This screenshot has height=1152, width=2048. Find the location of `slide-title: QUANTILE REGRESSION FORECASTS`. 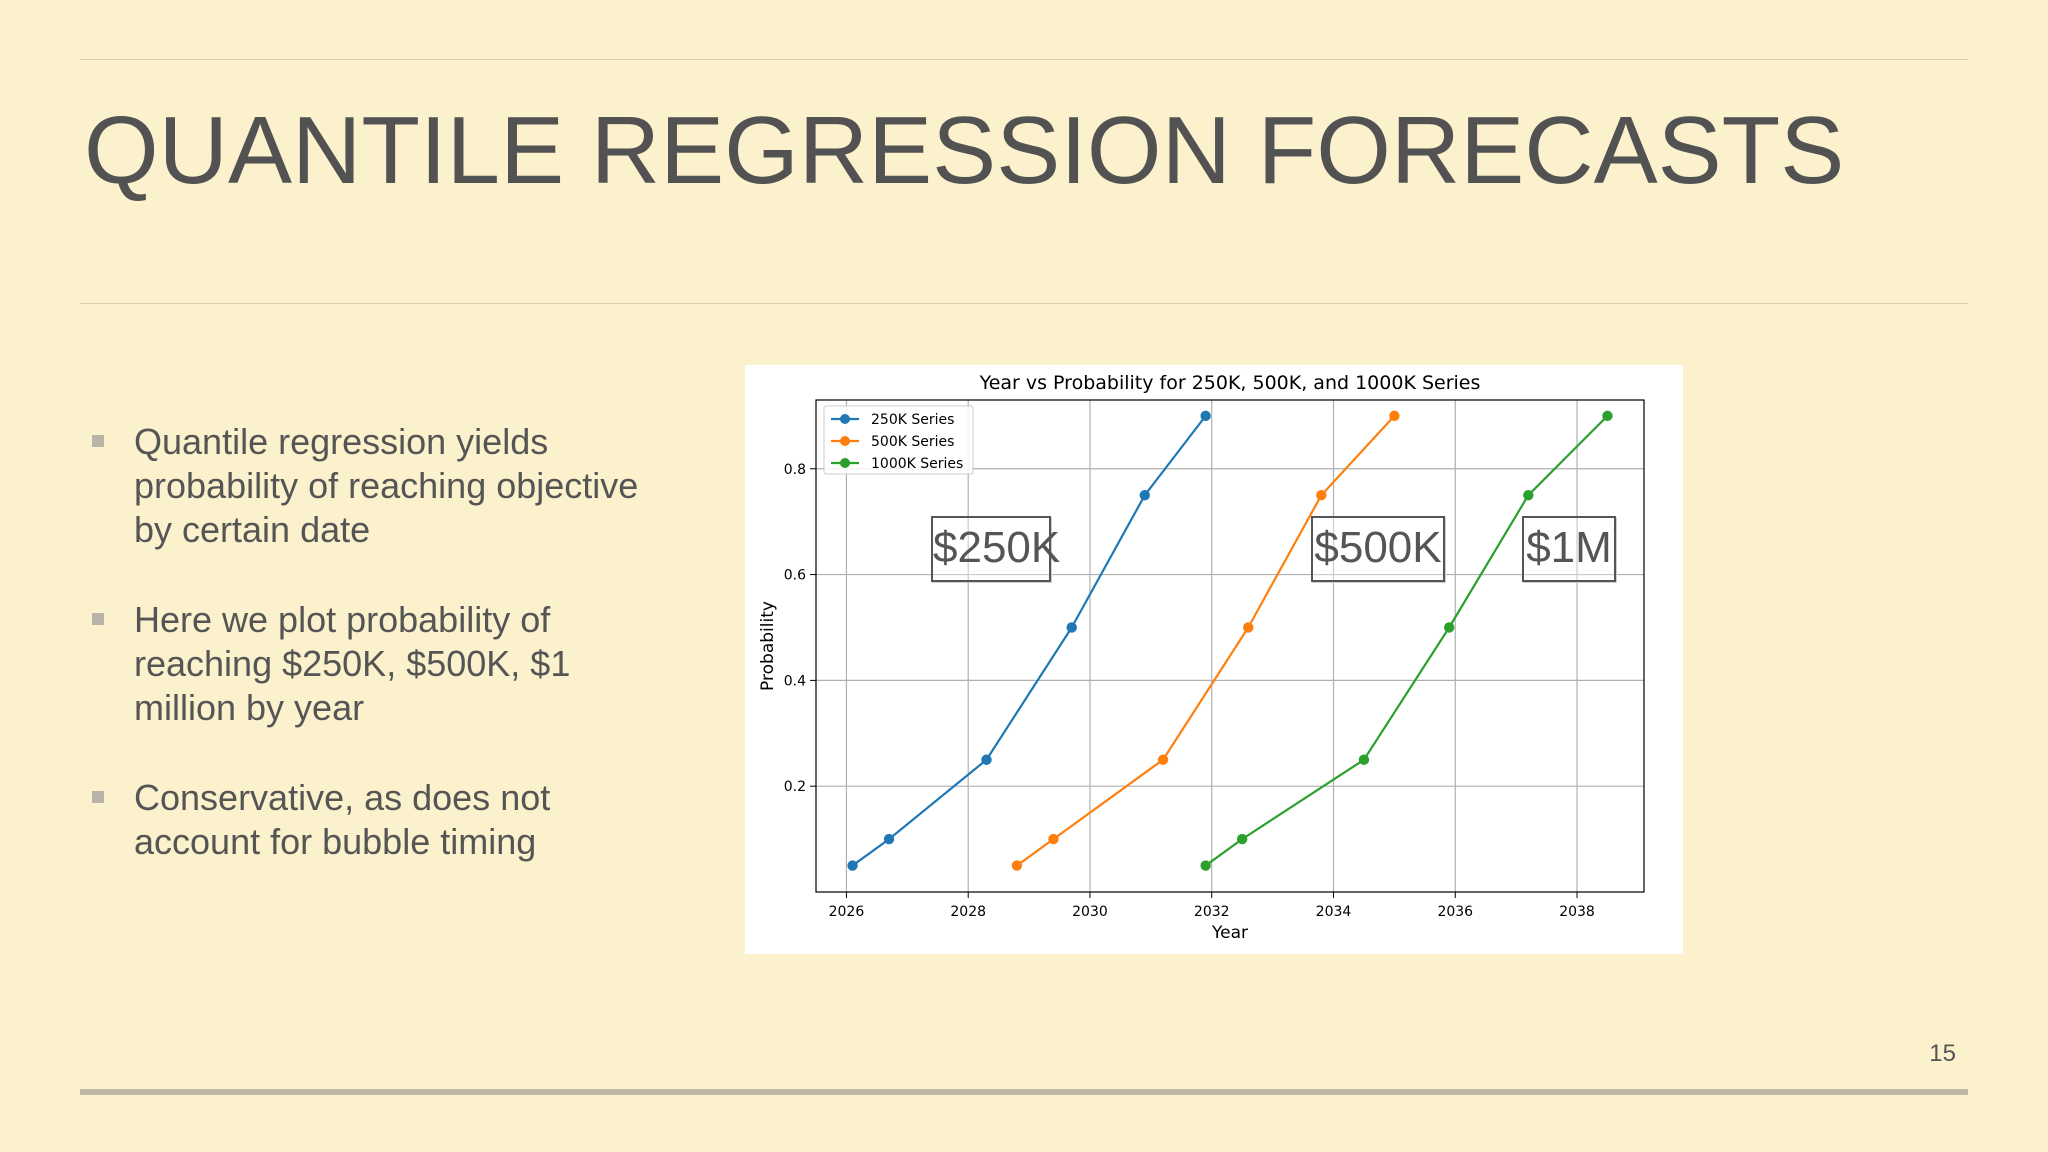

slide-title: QUANTILE REGRESSION FORECASTS is located at coordinates (964, 150).